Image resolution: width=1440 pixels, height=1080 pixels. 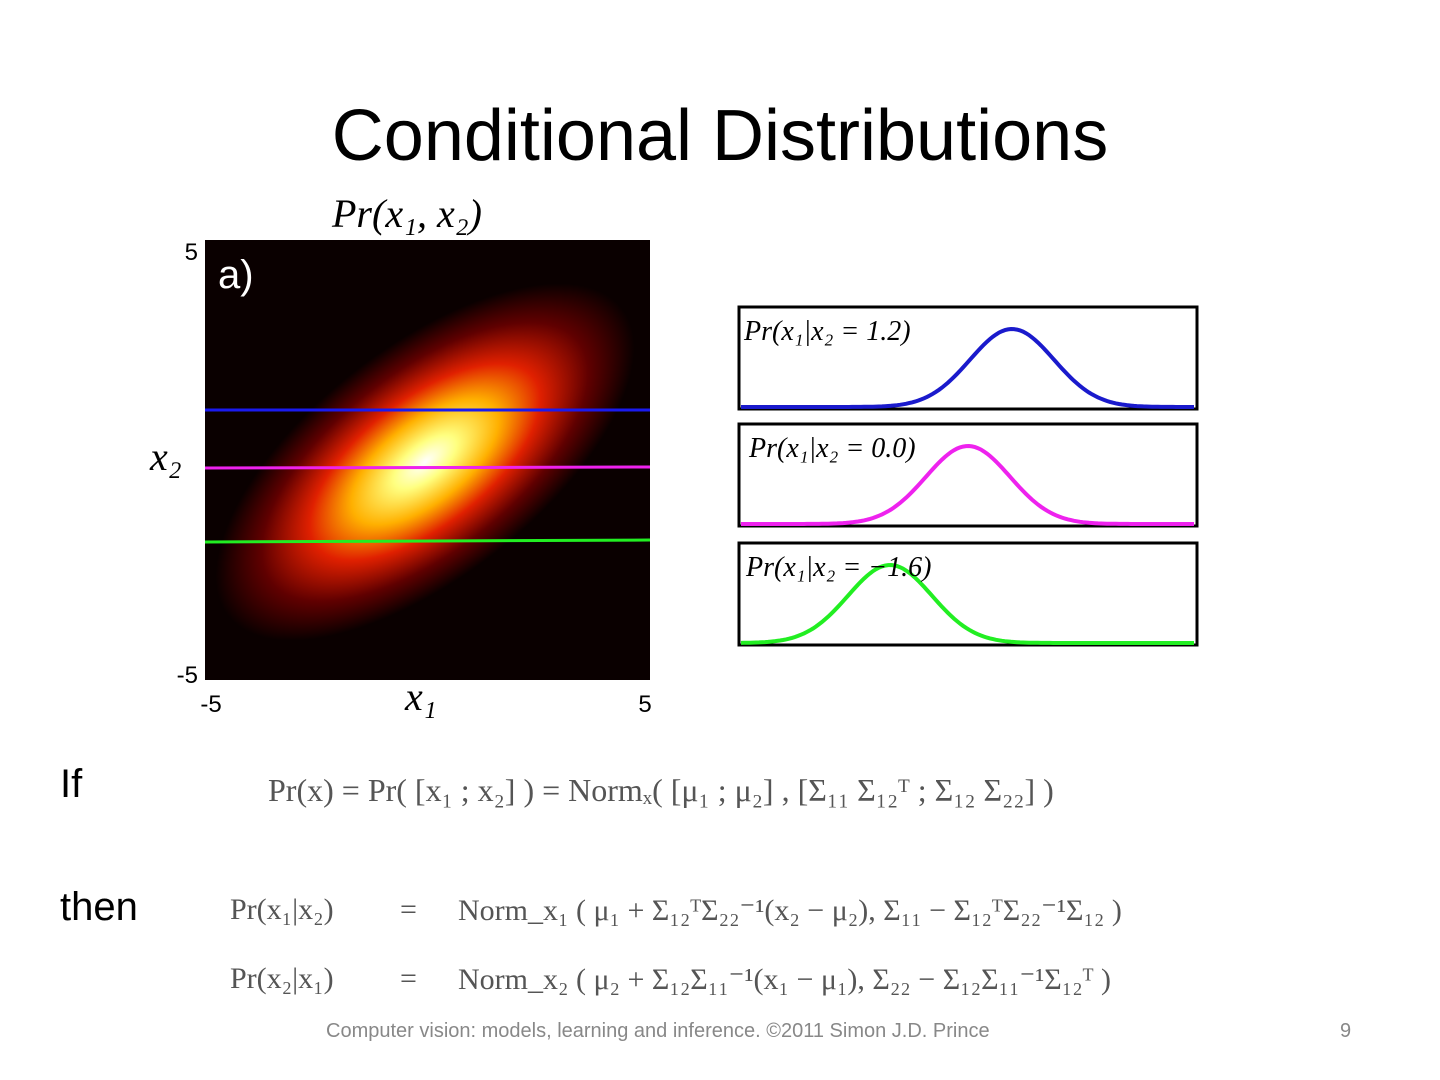 I want to click on joint-label: Pr(x₁, x₂), so click(x=407, y=213).